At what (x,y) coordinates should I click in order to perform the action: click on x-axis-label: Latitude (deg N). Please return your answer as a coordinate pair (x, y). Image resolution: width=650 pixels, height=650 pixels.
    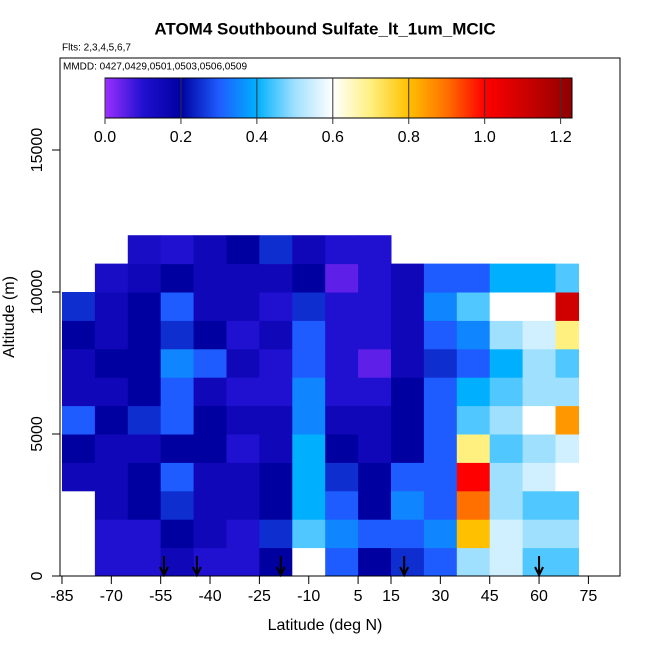
    Looking at the image, I should click on (325, 625).